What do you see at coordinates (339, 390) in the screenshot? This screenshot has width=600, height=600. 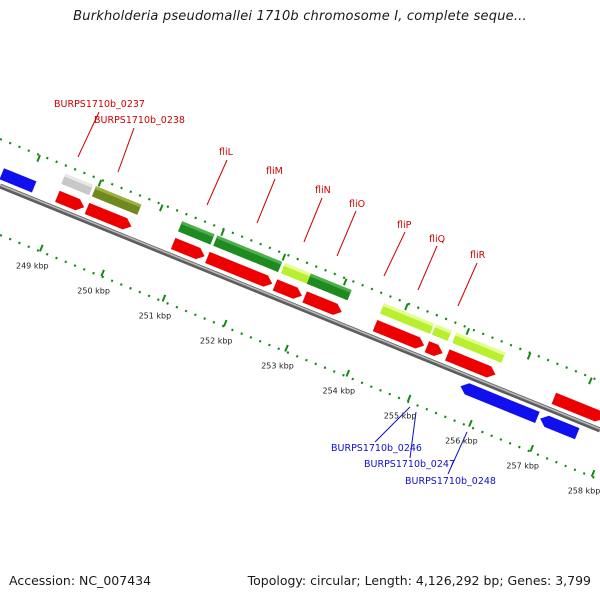 I see `tick-label: 254 kbp` at bounding box center [339, 390].